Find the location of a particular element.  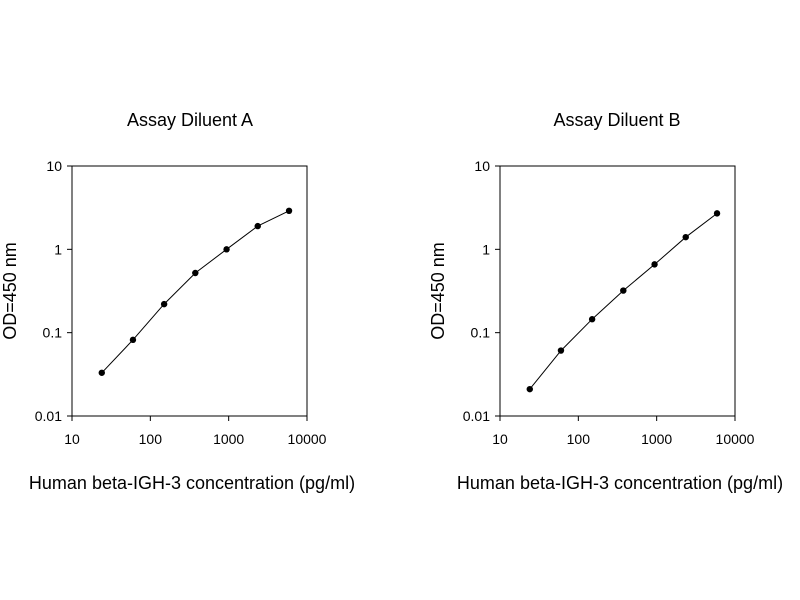

x-ticks-a: 10 100 1000 10000 is located at coordinates (195, 431).